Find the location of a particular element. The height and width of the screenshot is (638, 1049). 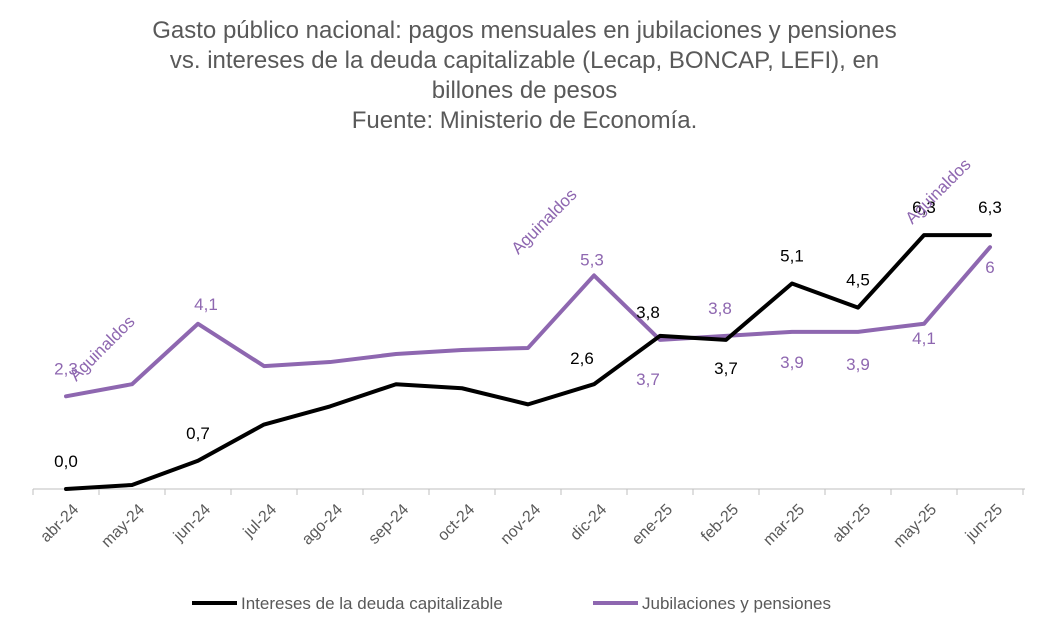

chart-title-line-3: billones de pesos is located at coordinates (524, 90).